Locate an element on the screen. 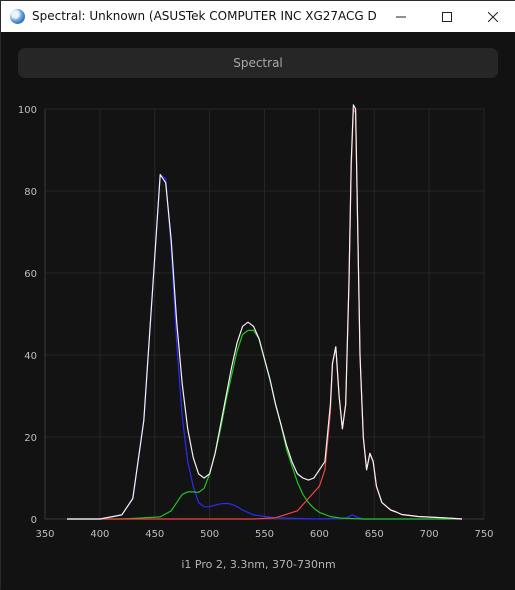 This screenshot has width=515, height=590. x-tick-label: 550 is located at coordinates (264, 534).